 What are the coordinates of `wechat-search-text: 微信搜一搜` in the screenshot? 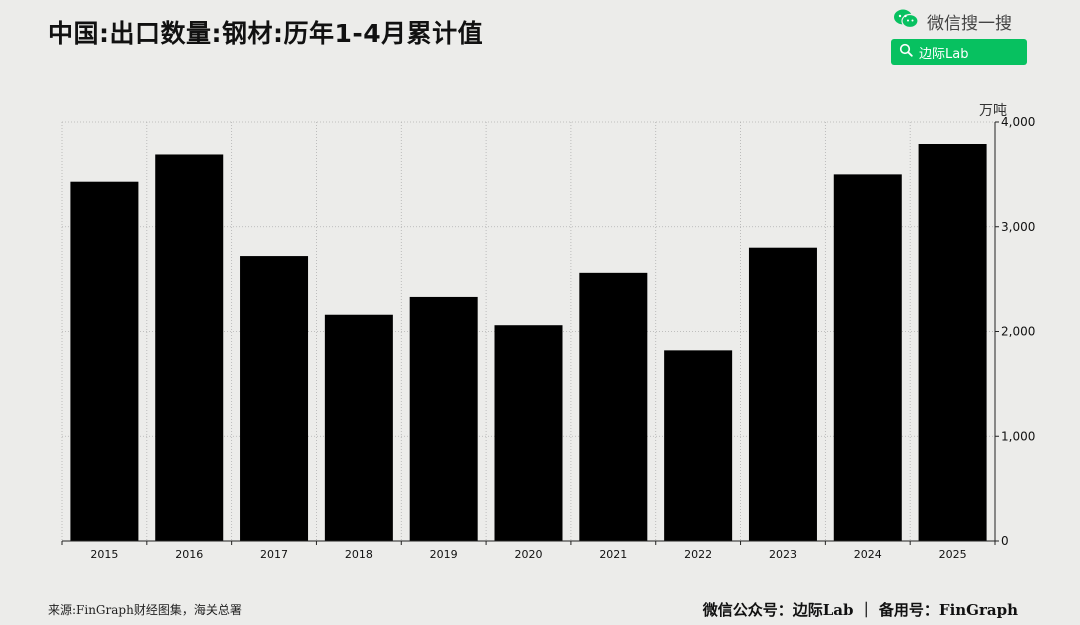 It's located at (969, 23).